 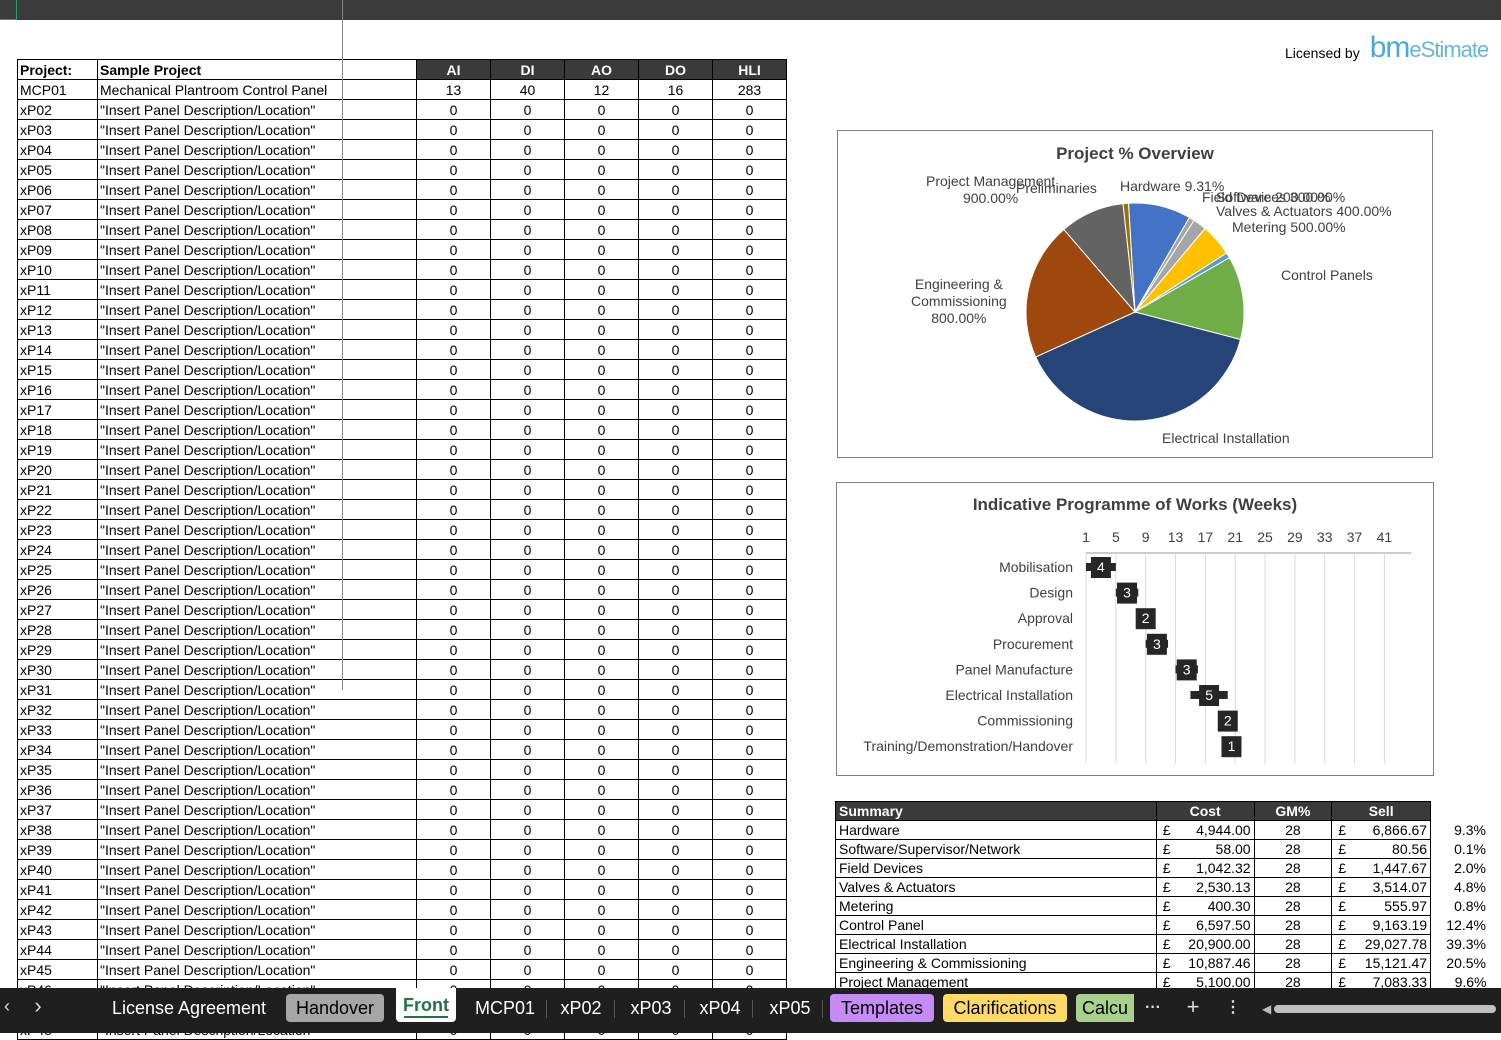 I want to click on panel-id: xP33, so click(x=57, y=729).